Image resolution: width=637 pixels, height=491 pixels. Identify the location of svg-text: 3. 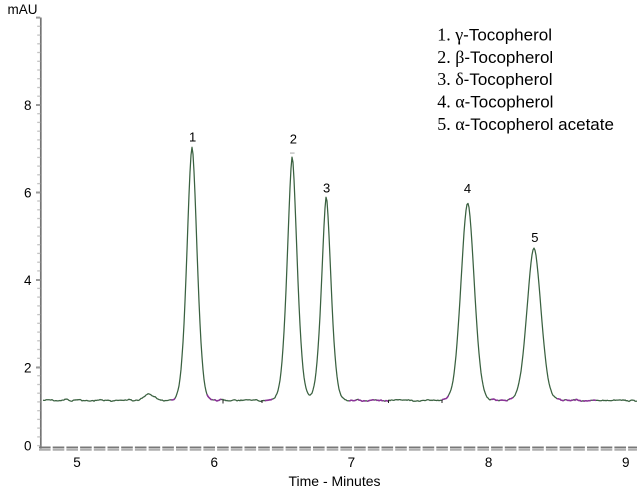
(326, 187).